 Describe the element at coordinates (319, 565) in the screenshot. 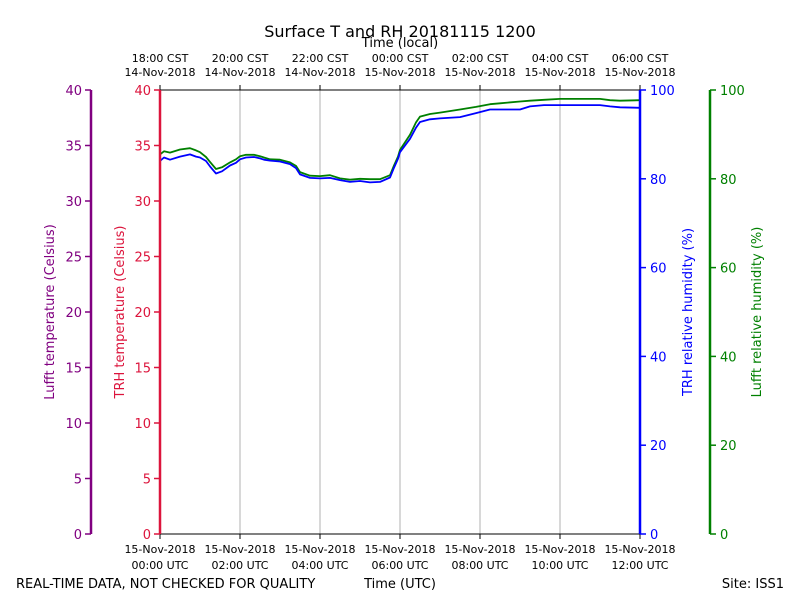

I see `x-tick-label-bottom-time: 04:00 UTC` at that location.